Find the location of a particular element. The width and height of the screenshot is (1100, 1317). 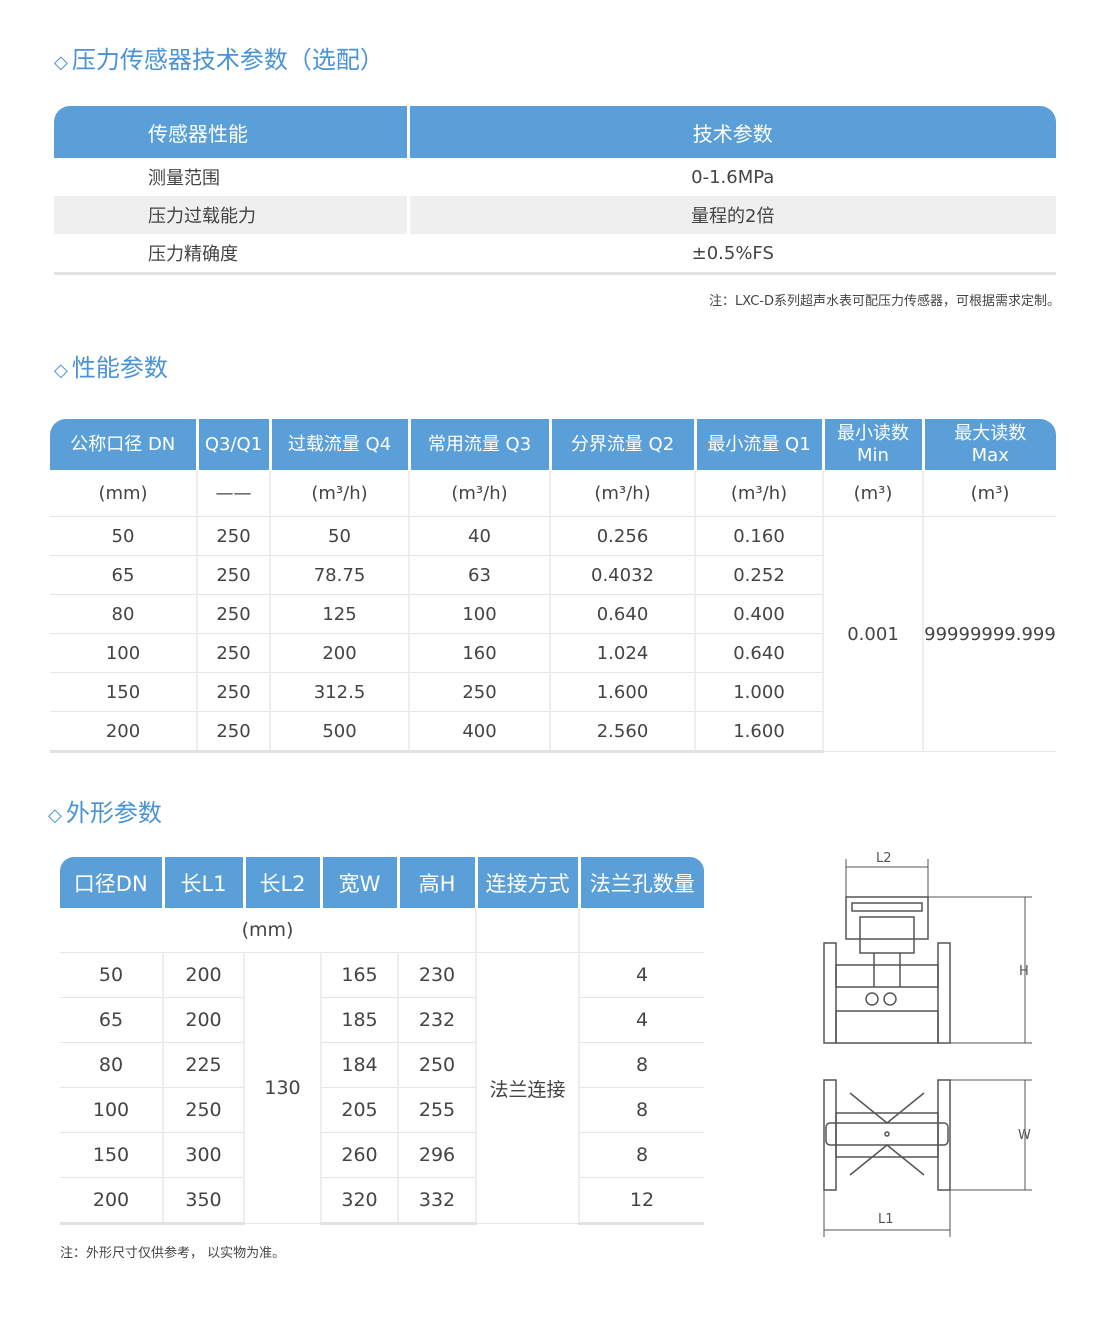

table-cell: 压力过载能力 is located at coordinates (231, 215).